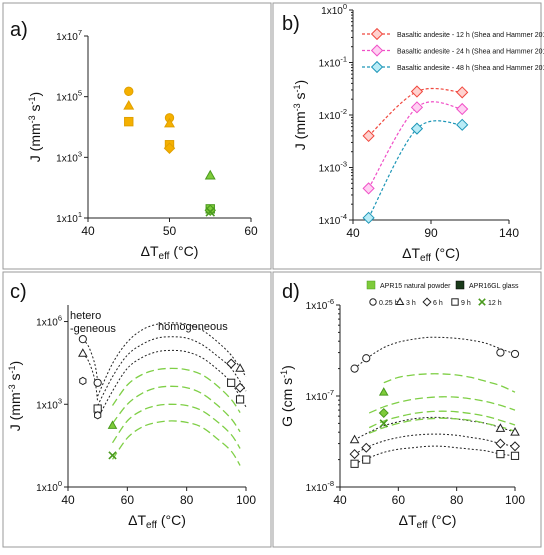 Image resolution: width=544 pixels, height=555 pixels. What do you see at coordinates (112, 455) in the screenshot?
I see `panel-c-point-x` at bounding box center [112, 455].